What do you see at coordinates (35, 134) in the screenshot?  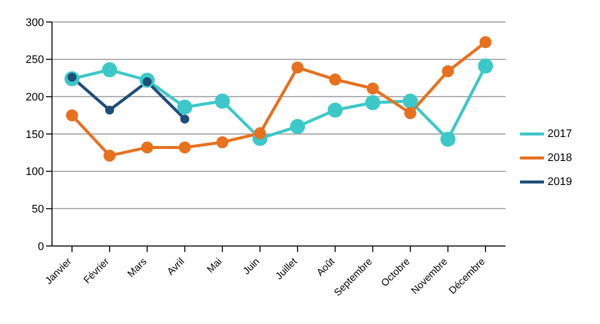 I see `y-tick-label: 150` at bounding box center [35, 134].